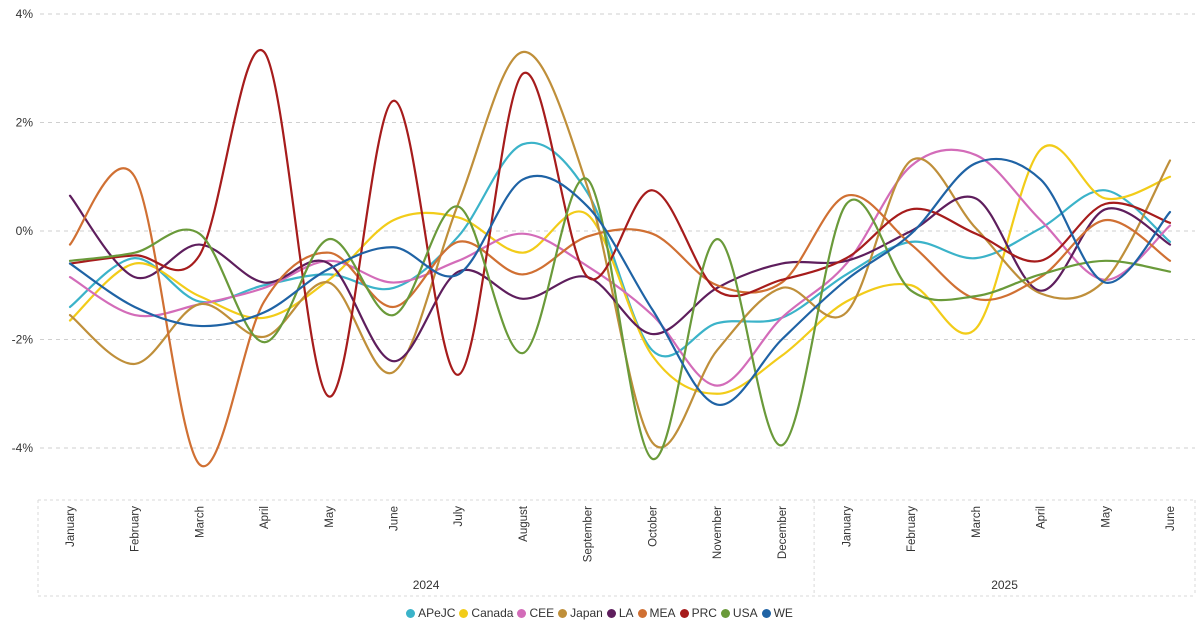 Image resolution: width=1199 pixels, height=632 pixels. What do you see at coordinates (653, 526) in the screenshot?
I see `x-tick-label: October` at bounding box center [653, 526].